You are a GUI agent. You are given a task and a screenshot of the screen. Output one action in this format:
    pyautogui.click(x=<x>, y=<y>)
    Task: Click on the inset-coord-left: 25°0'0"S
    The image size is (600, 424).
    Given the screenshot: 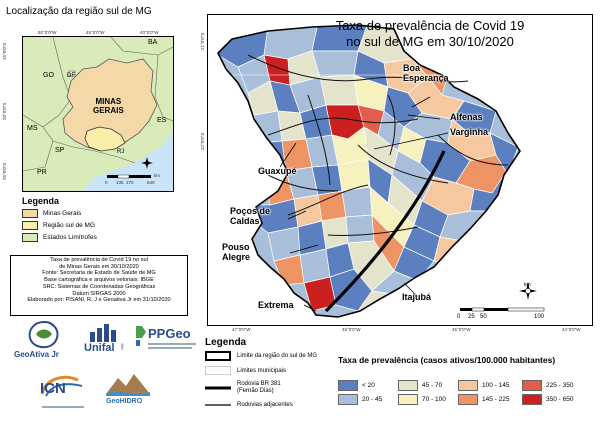 What is the action you would take?
    pyautogui.click(x=4, y=171)
    